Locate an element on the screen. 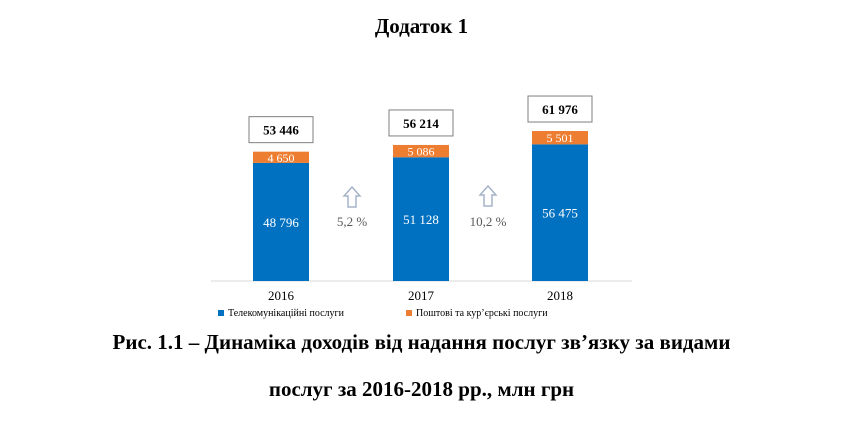 This screenshot has width=843, height=448. total-box-2017 is located at coordinates (421, 123).